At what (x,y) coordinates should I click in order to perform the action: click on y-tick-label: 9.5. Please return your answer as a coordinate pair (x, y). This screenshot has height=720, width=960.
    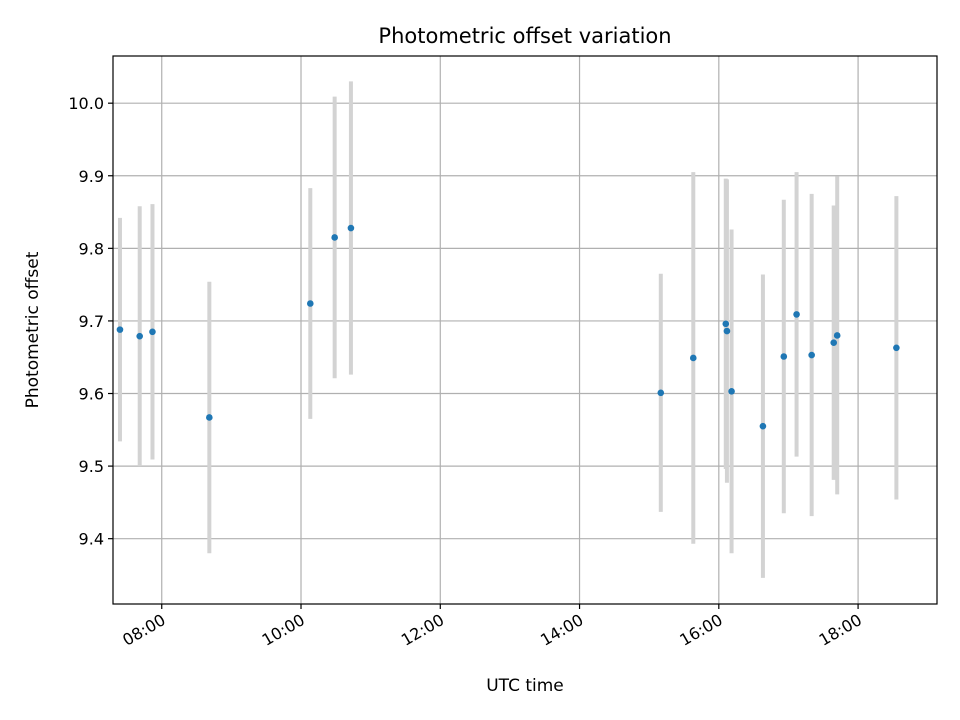
    Looking at the image, I should click on (91, 466).